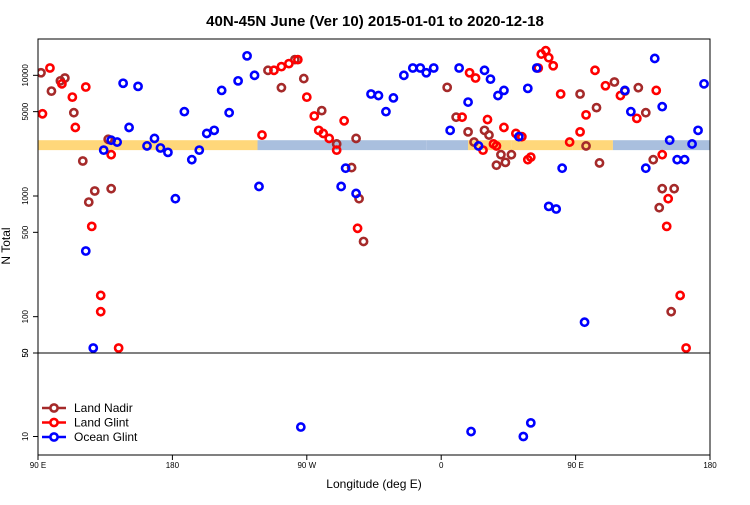 This screenshot has width=750, height=505. What do you see at coordinates (25, 232) in the screenshot?
I see `y-tick-label: 500` at bounding box center [25, 232].